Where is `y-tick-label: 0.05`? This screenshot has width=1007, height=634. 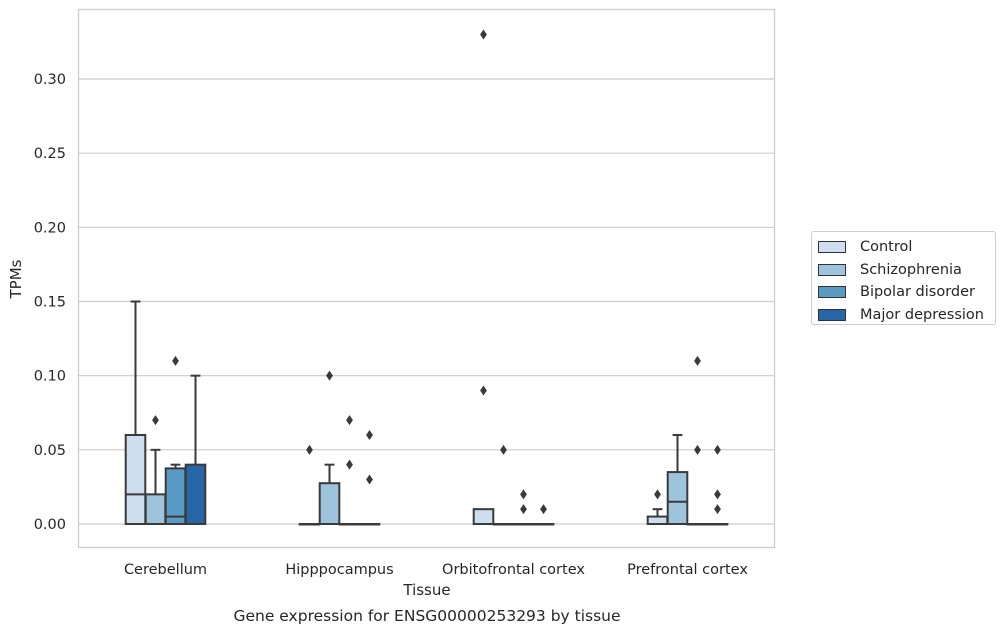
y-tick-label: 0.05 is located at coordinates (50, 451).